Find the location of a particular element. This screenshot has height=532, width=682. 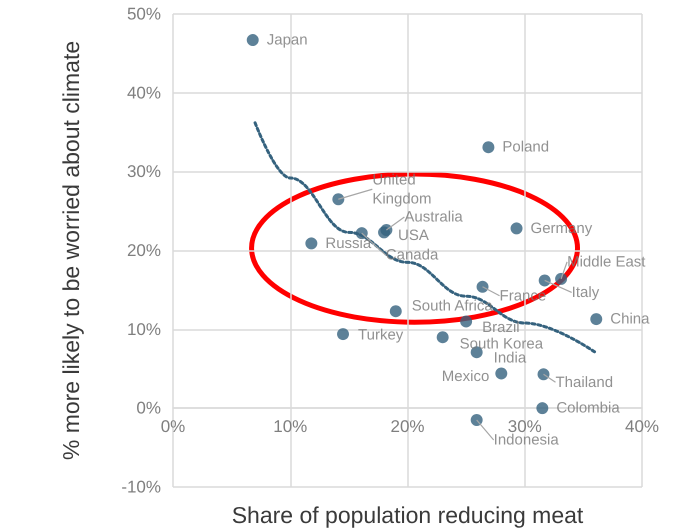

annotation: Turkey is located at coordinates (381, 335).